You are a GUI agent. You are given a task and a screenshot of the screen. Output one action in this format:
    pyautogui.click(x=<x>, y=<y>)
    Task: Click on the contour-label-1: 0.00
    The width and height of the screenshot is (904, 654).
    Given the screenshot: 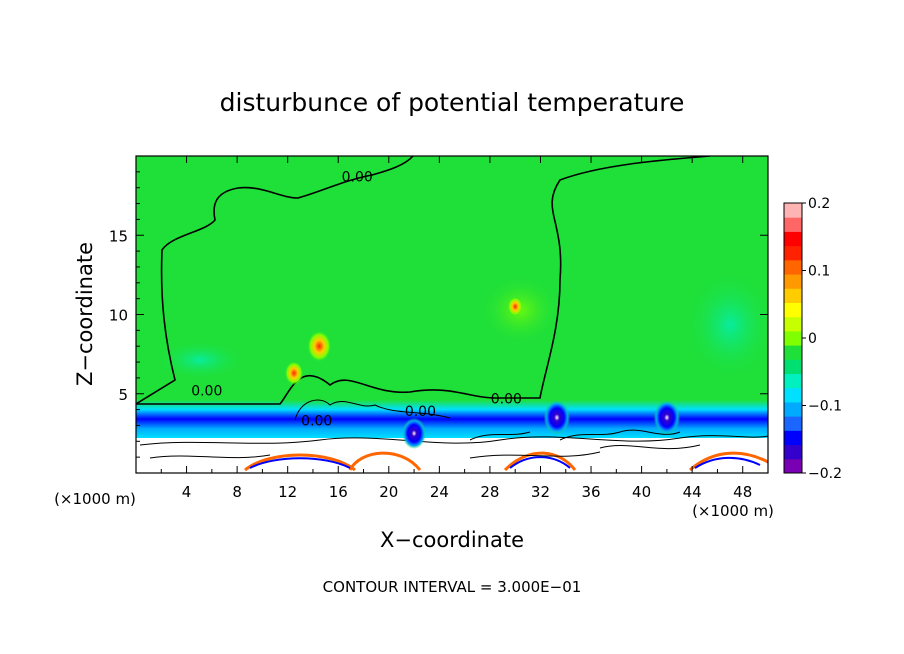 What is the action you would take?
    pyautogui.click(x=206, y=391)
    